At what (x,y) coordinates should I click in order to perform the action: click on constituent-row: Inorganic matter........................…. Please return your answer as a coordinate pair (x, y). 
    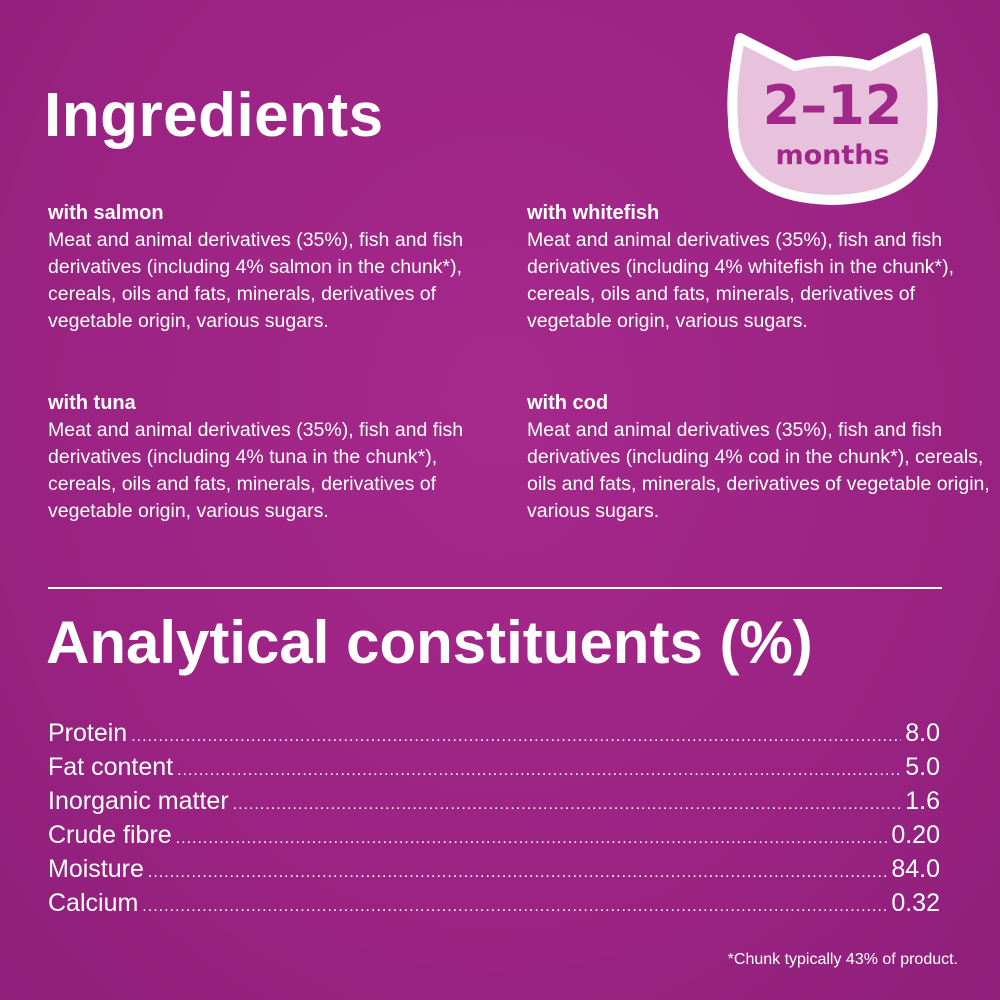
    Looking at the image, I should click on (494, 801).